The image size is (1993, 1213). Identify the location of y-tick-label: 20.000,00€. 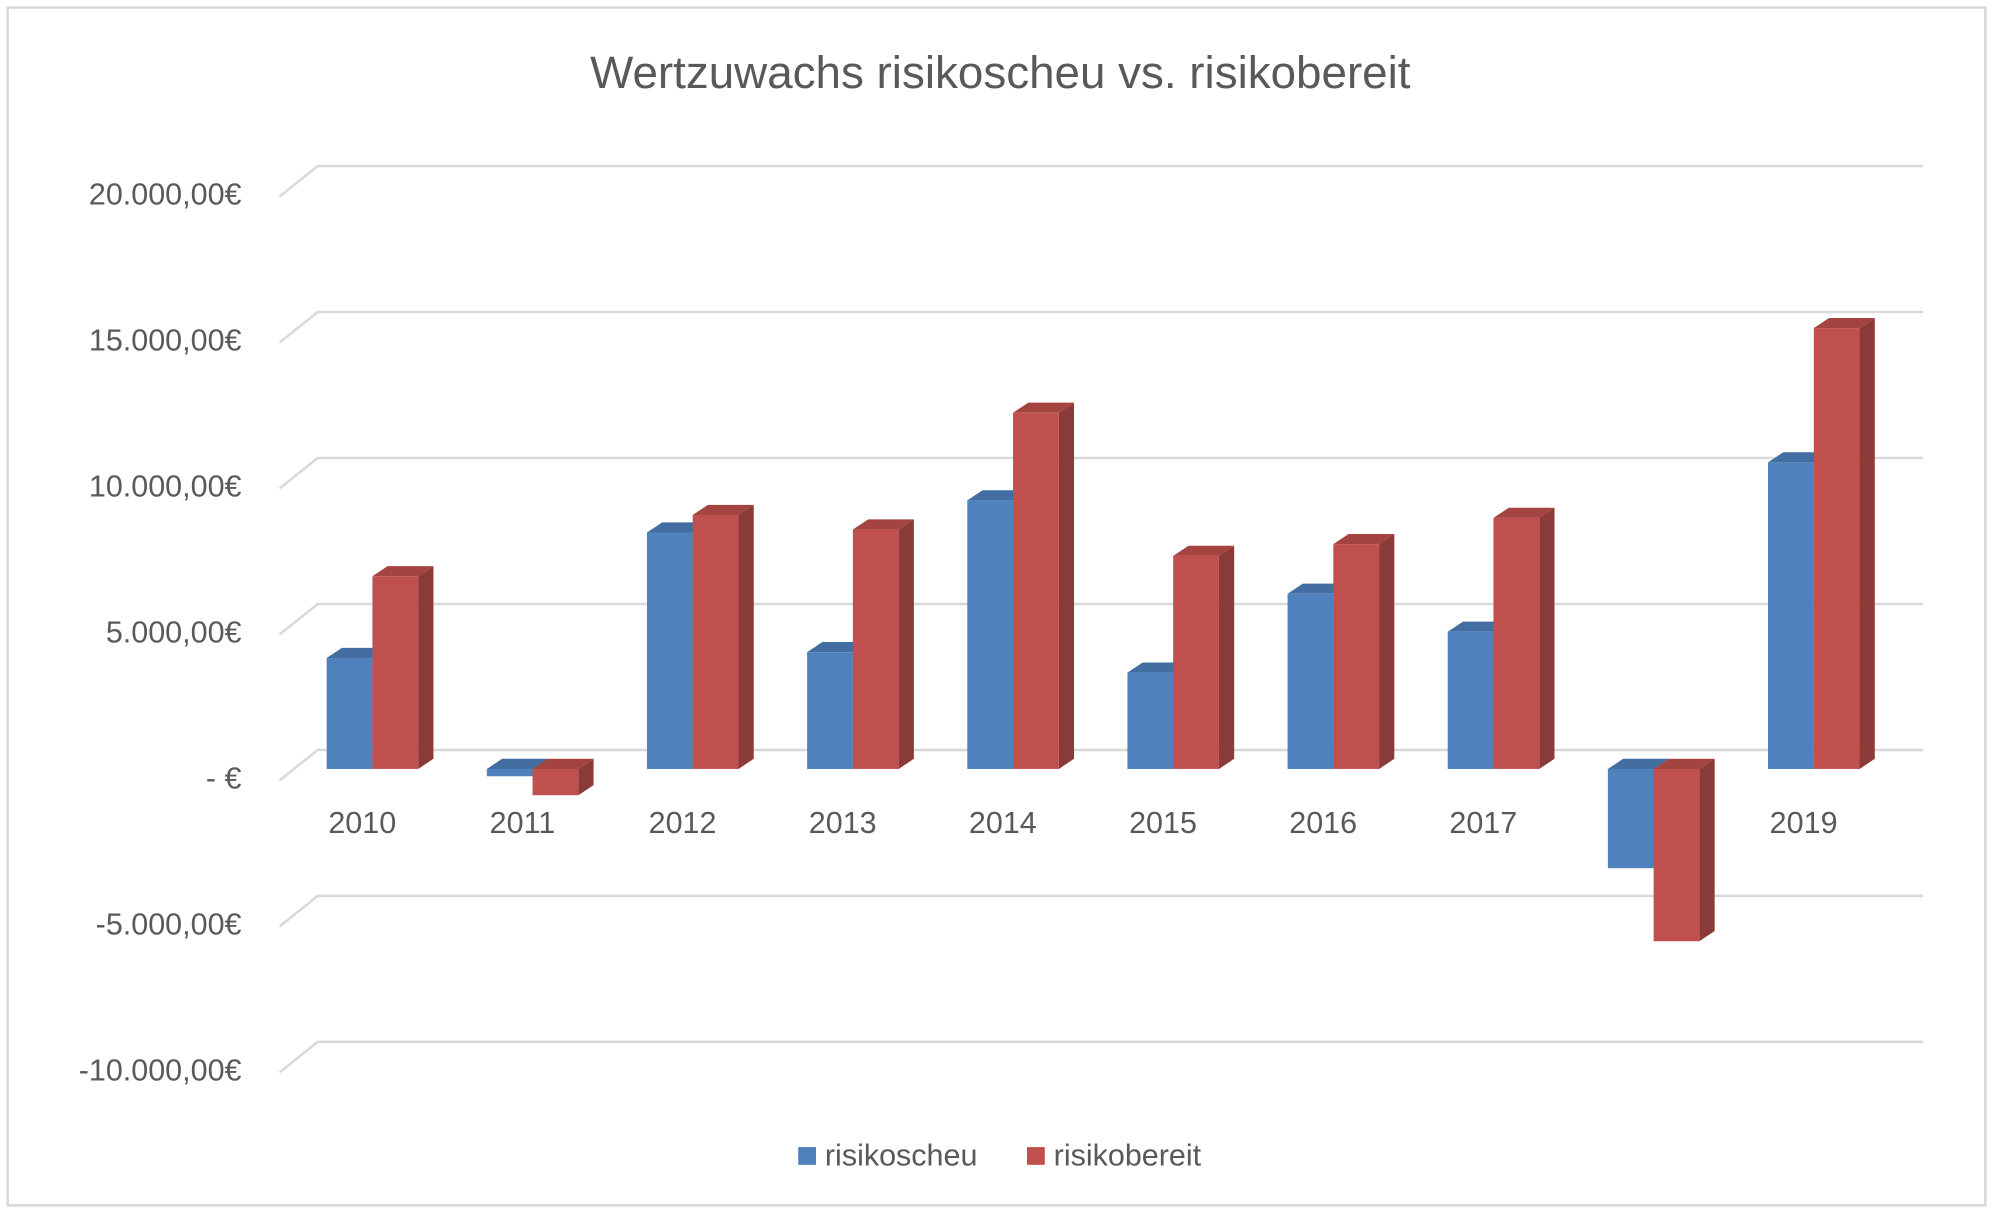
(165, 195).